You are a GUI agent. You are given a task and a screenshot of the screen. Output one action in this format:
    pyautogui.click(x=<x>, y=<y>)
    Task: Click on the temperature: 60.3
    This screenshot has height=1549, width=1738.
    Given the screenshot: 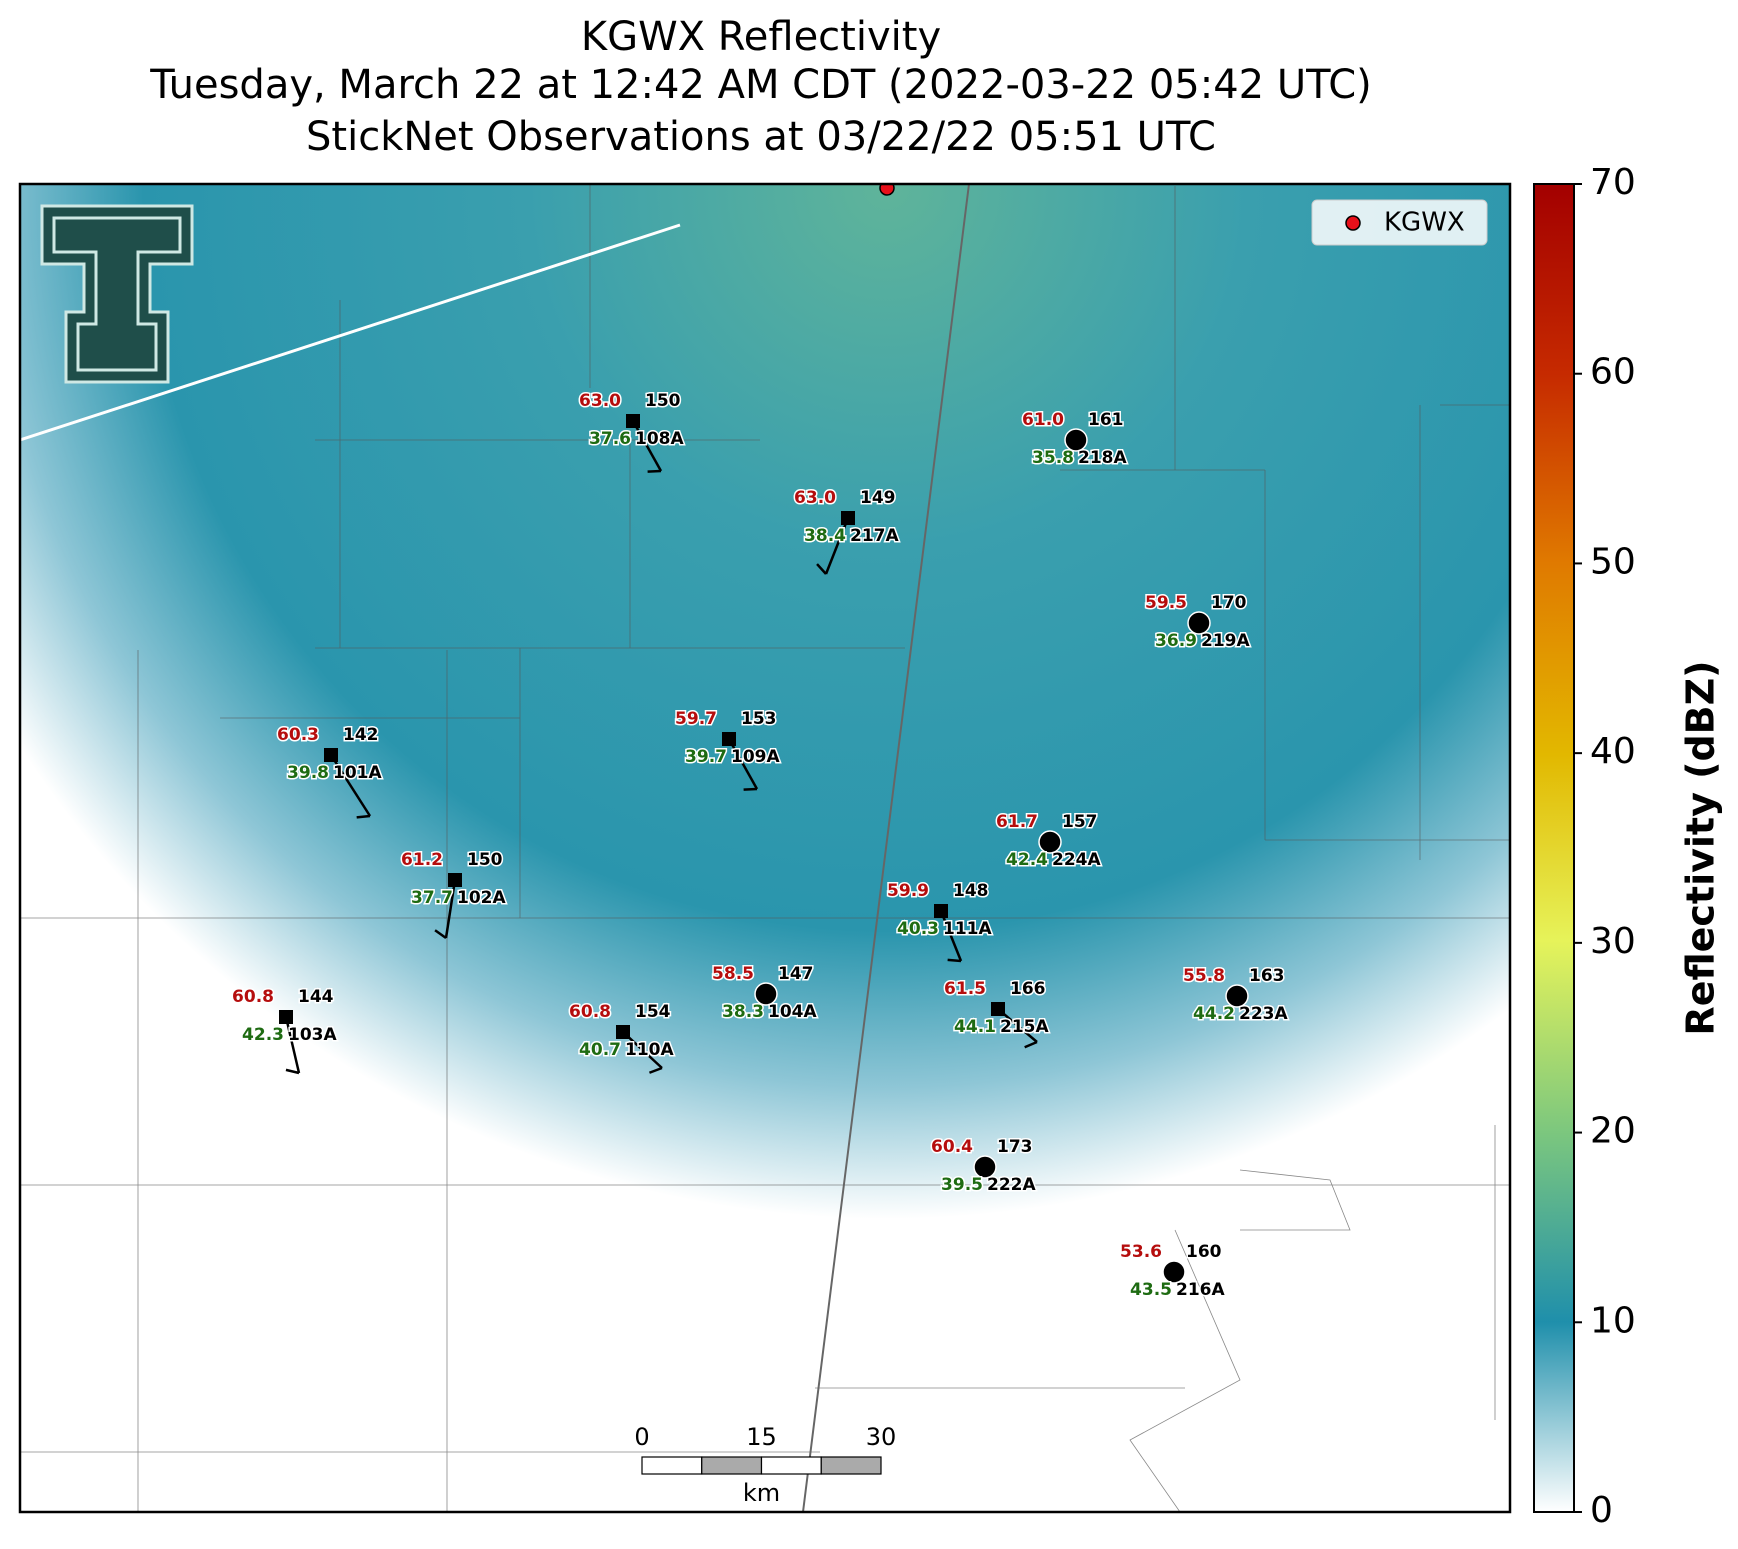 What is the action you would take?
    pyautogui.click(x=298, y=735)
    